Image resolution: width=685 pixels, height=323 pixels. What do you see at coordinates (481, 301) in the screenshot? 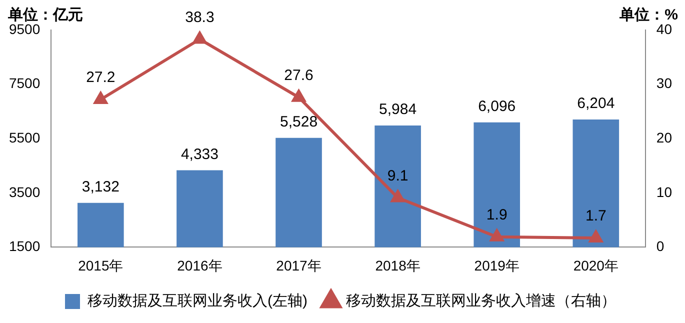
I see `legend-label: 移动数据及互联网业务收入增速（右轴）` at bounding box center [481, 301].